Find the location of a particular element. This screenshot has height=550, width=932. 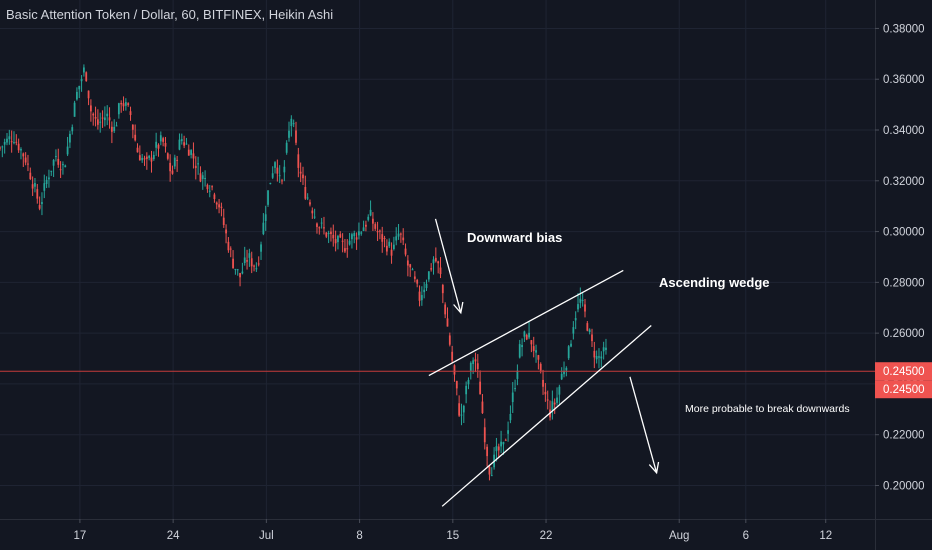

wedge-lower-line is located at coordinates (546, 416).